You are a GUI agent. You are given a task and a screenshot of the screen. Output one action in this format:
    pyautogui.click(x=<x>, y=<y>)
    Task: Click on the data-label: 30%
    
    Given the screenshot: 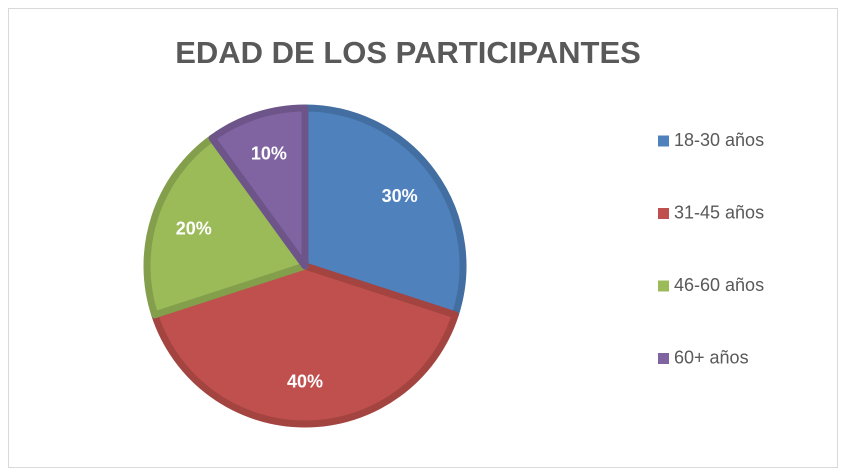 What is the action you would take?
    pyautogui.click(x=400, y=196)
    